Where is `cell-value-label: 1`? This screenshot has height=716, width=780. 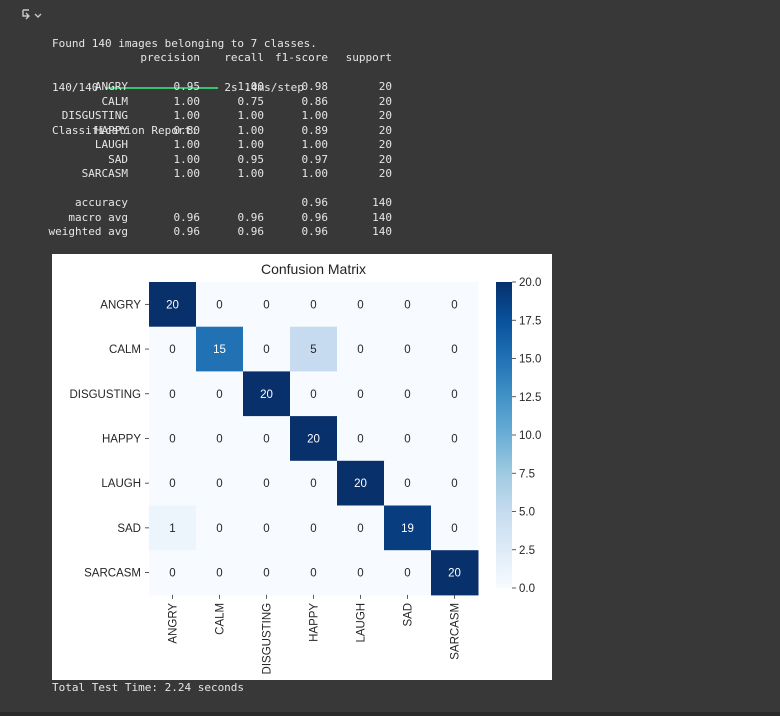 cell-value-label: 1 is located at coordinates (172, 529).